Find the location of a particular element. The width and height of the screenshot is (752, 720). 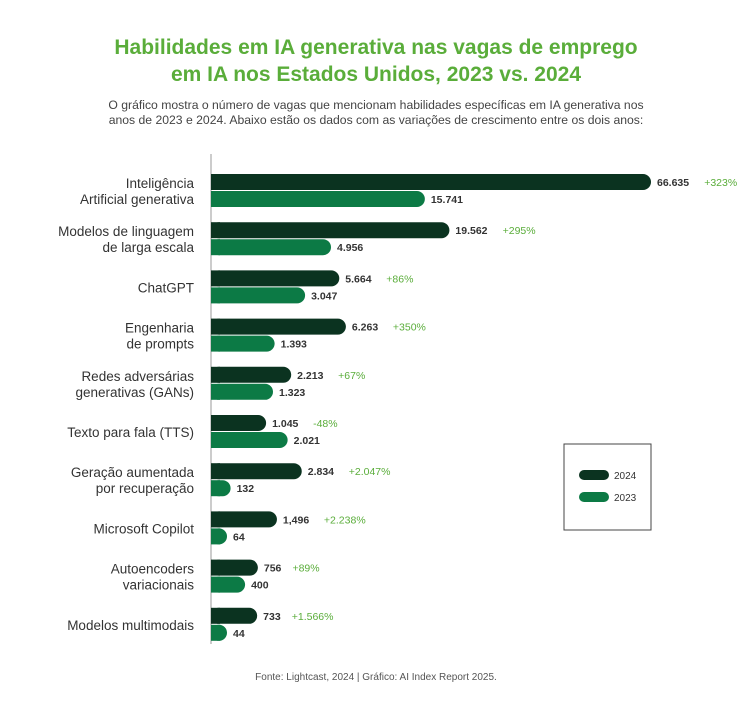

growth-label: +323% is located at coordinates (720, 183).